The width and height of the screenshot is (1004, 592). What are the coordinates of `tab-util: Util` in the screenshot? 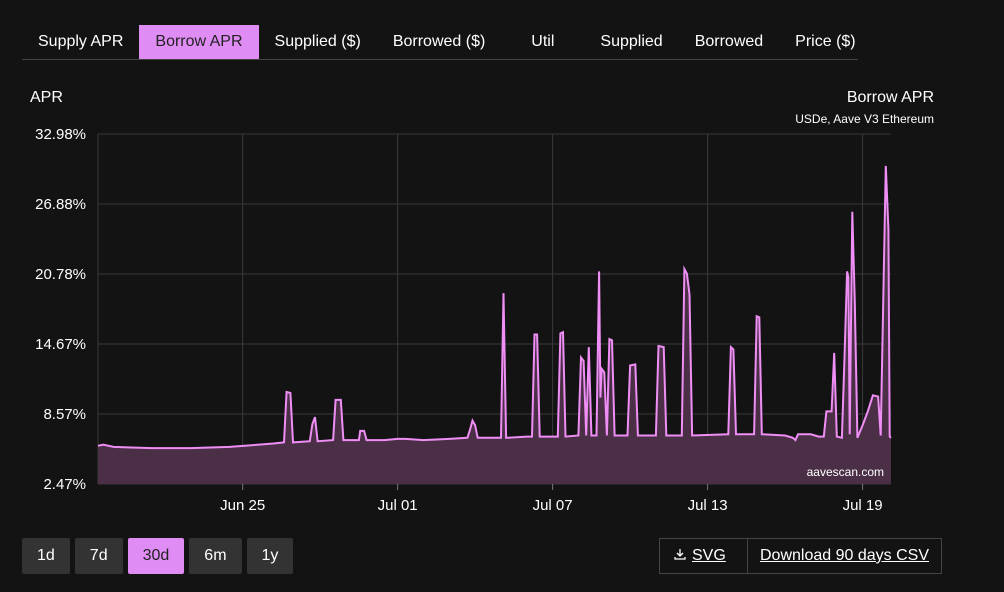 It's located at (543, 41).